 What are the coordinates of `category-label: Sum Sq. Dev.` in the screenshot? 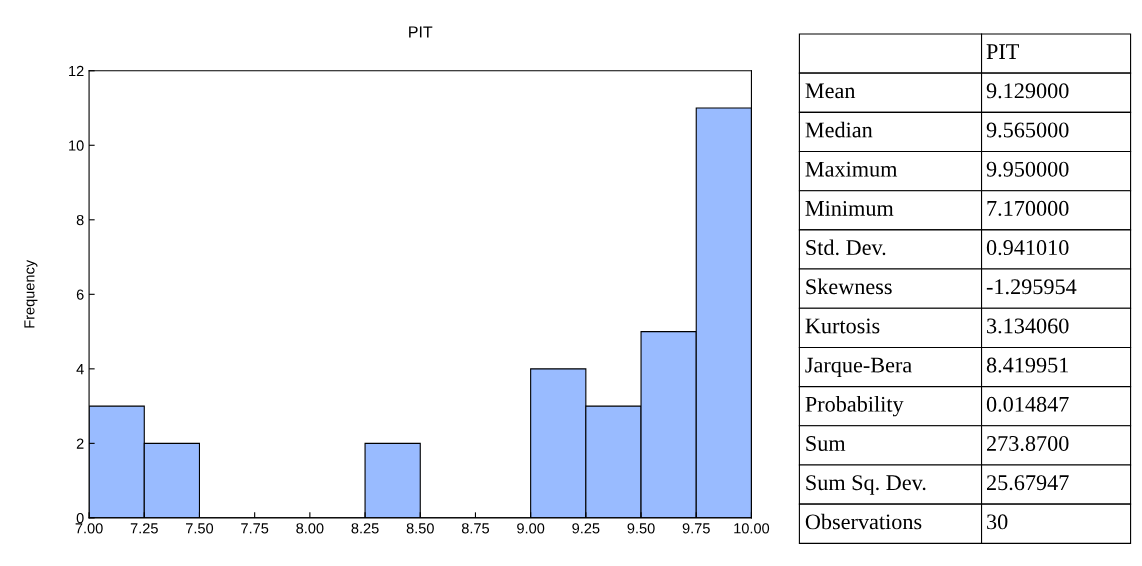 It's located at (866, 485).